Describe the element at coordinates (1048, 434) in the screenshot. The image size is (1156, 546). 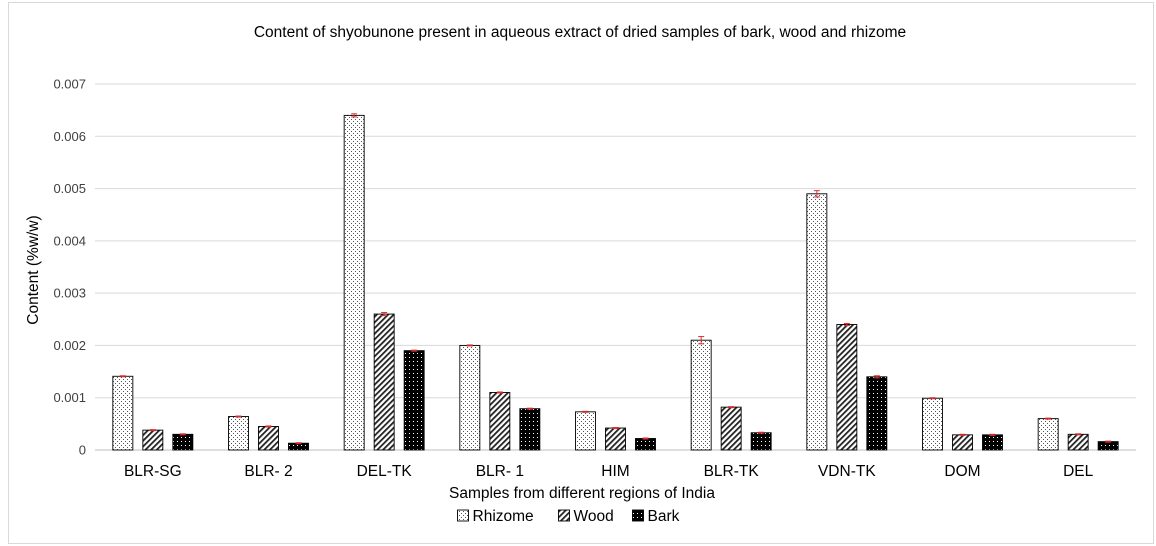
I see `bar-rhizome-del` at that location.